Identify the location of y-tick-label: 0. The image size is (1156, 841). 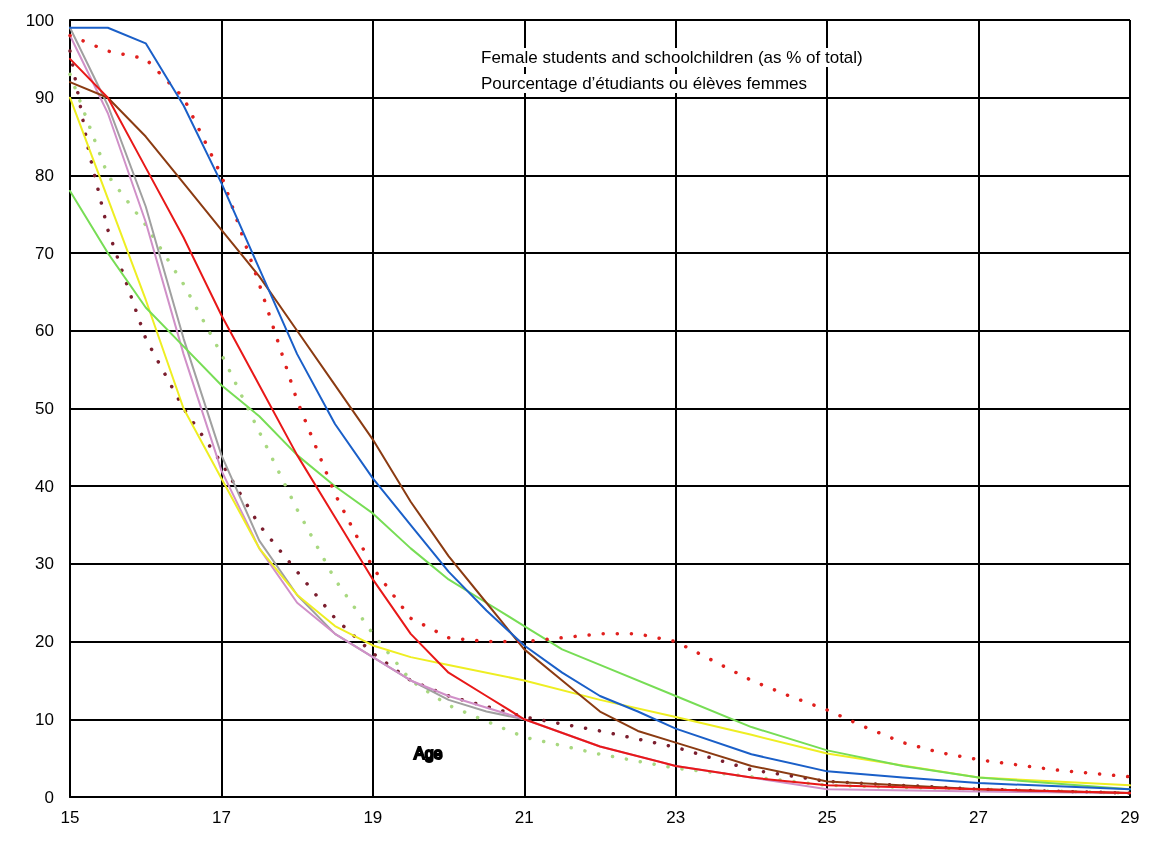
(49, 797).